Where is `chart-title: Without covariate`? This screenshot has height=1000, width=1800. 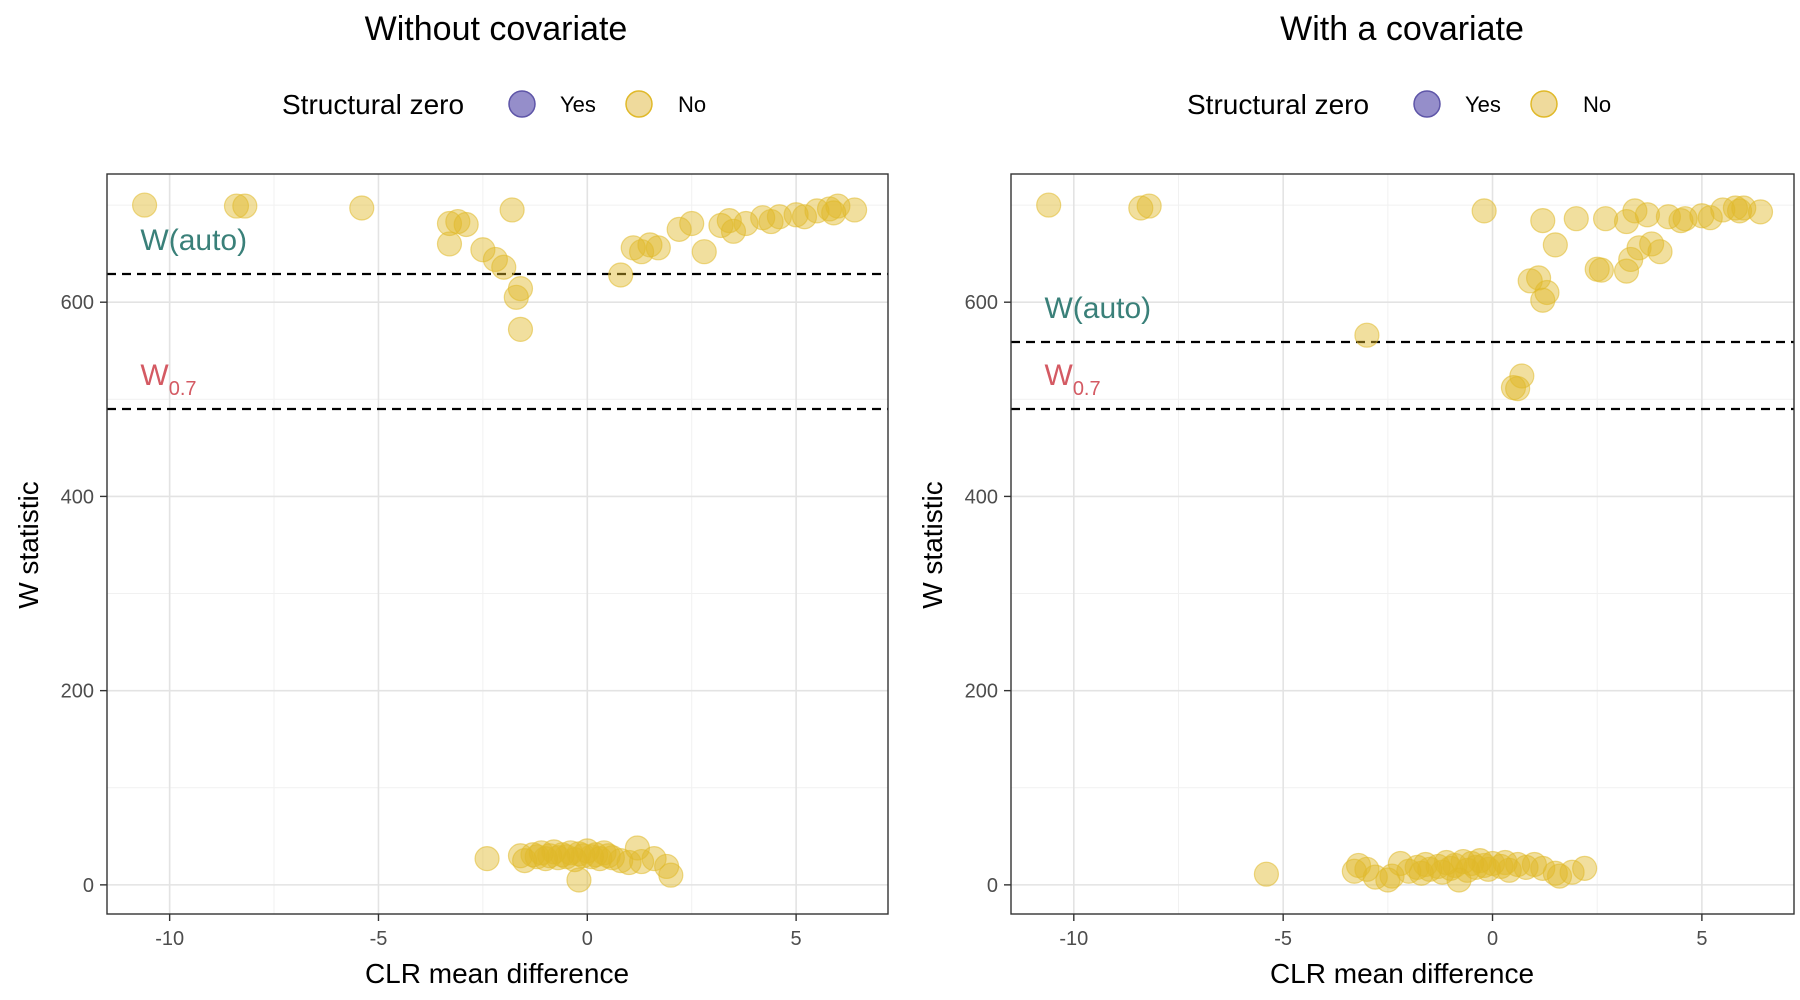 chart-title: Without covariate is located at coordinates (496, 29).